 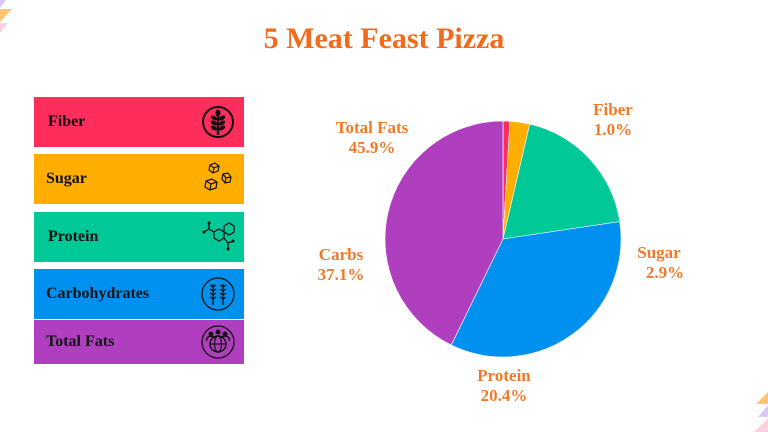 I want to click on corner-decoration-bottom-right, so click(x=761, y=412).